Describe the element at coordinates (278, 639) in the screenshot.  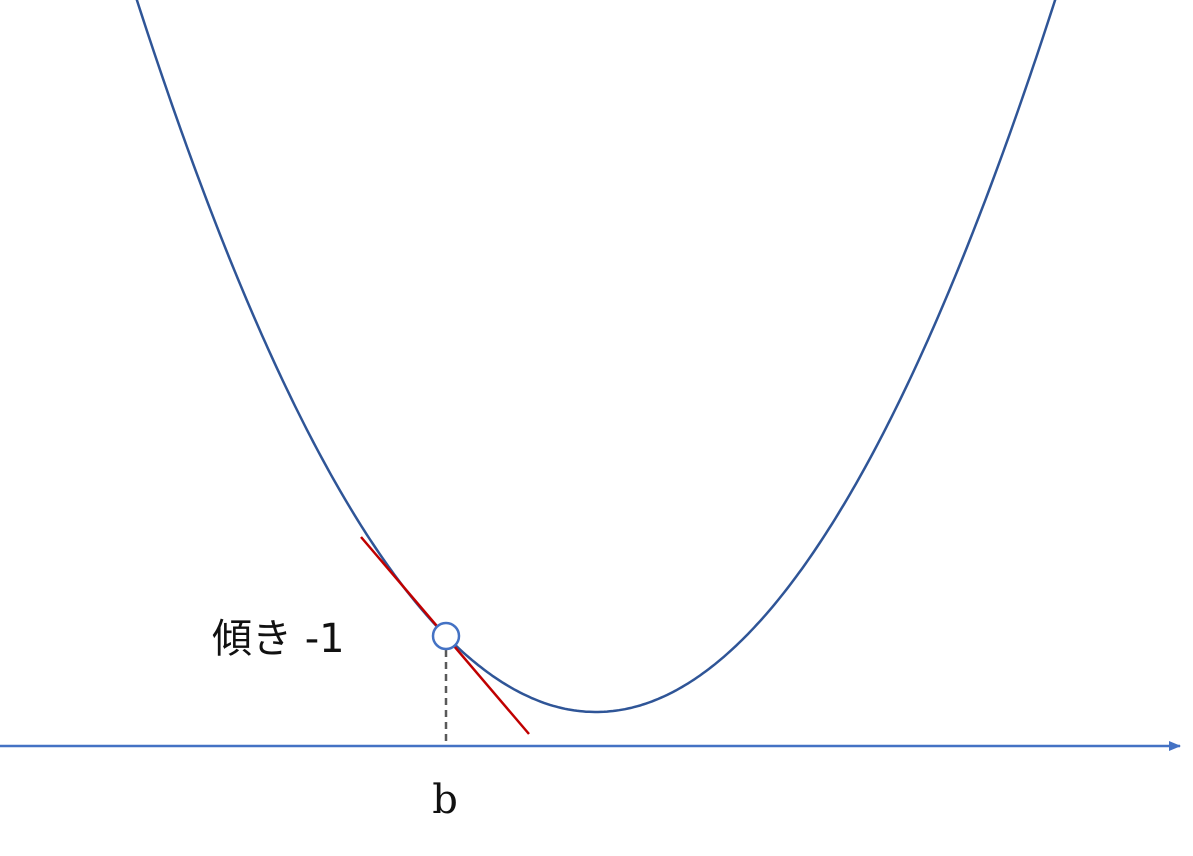
I see `slope-label: 傾き -1` at that location.